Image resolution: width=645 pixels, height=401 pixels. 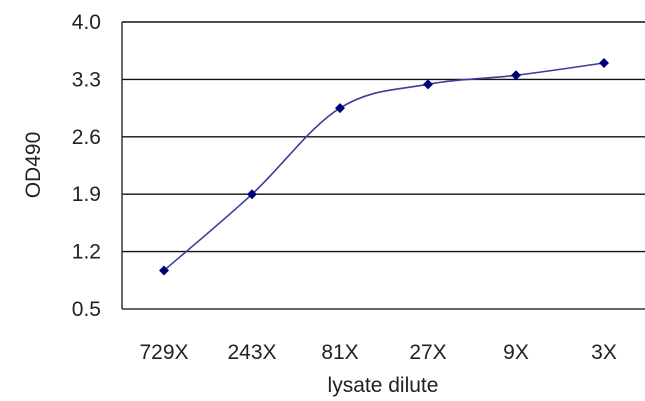 I want to click on y-tick-label: 1.2, so click(x=86, y=252).